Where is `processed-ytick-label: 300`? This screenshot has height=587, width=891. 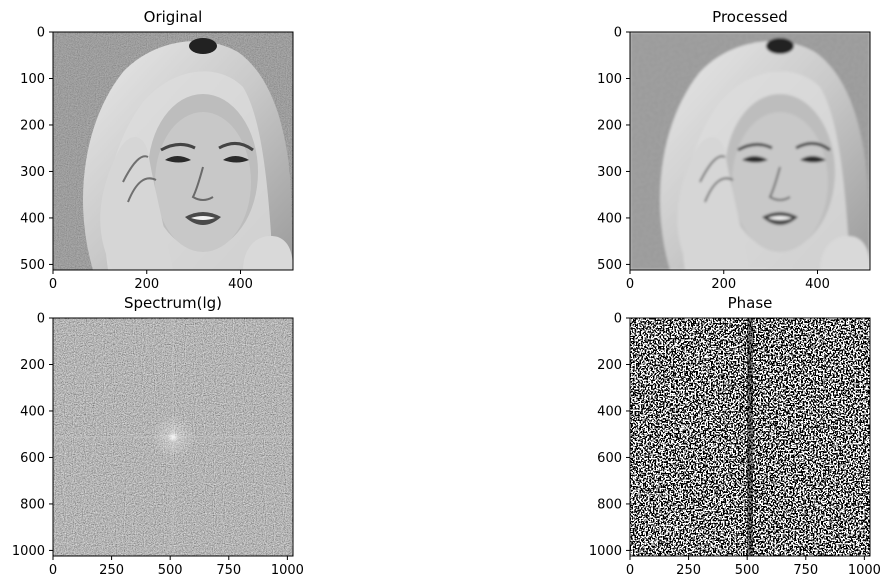 processed-ytick-label: 300 is located at coordinates (609, 172).